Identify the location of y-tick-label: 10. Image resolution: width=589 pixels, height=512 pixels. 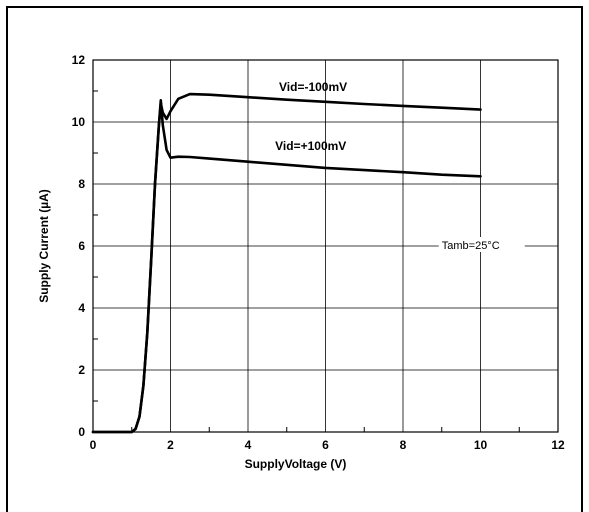
(79, 122).